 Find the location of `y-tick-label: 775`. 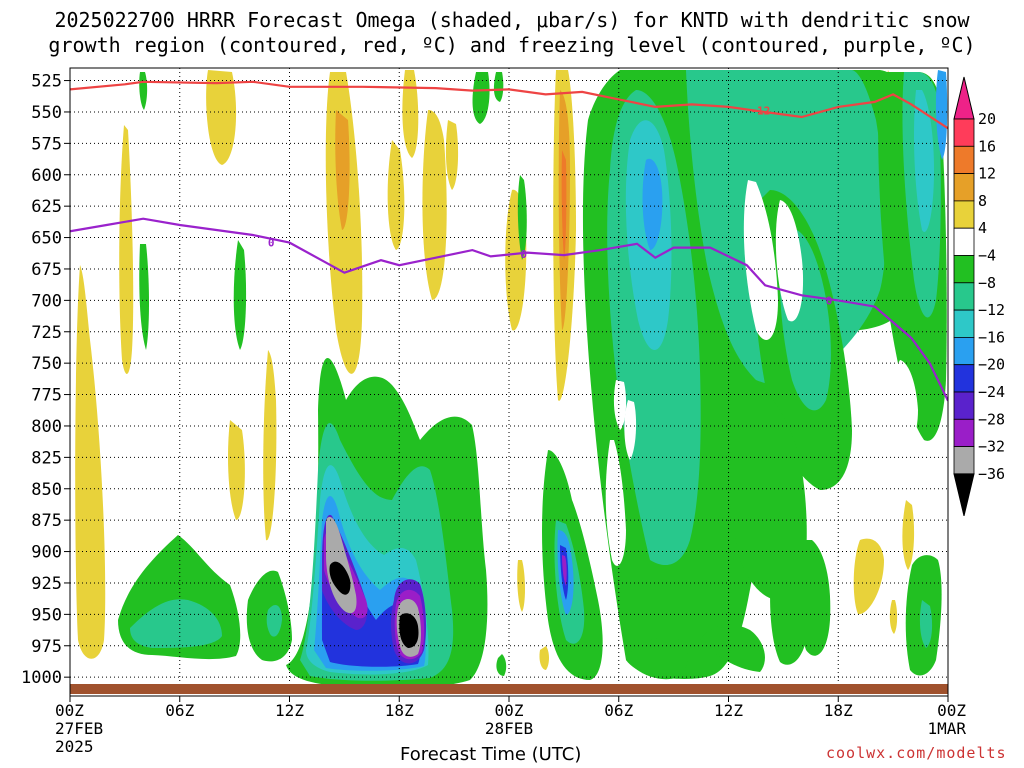

y-tick-label: 775 is located at coordinates (46, 396).